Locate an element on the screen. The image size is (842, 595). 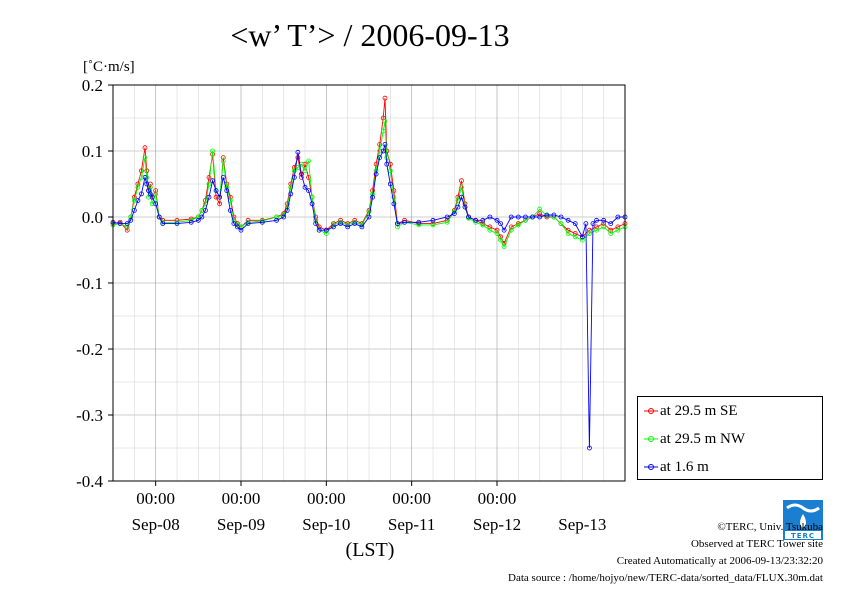
chart-title: <w’ T’> / 2006-09-13 is located at coordinates (369, 35).